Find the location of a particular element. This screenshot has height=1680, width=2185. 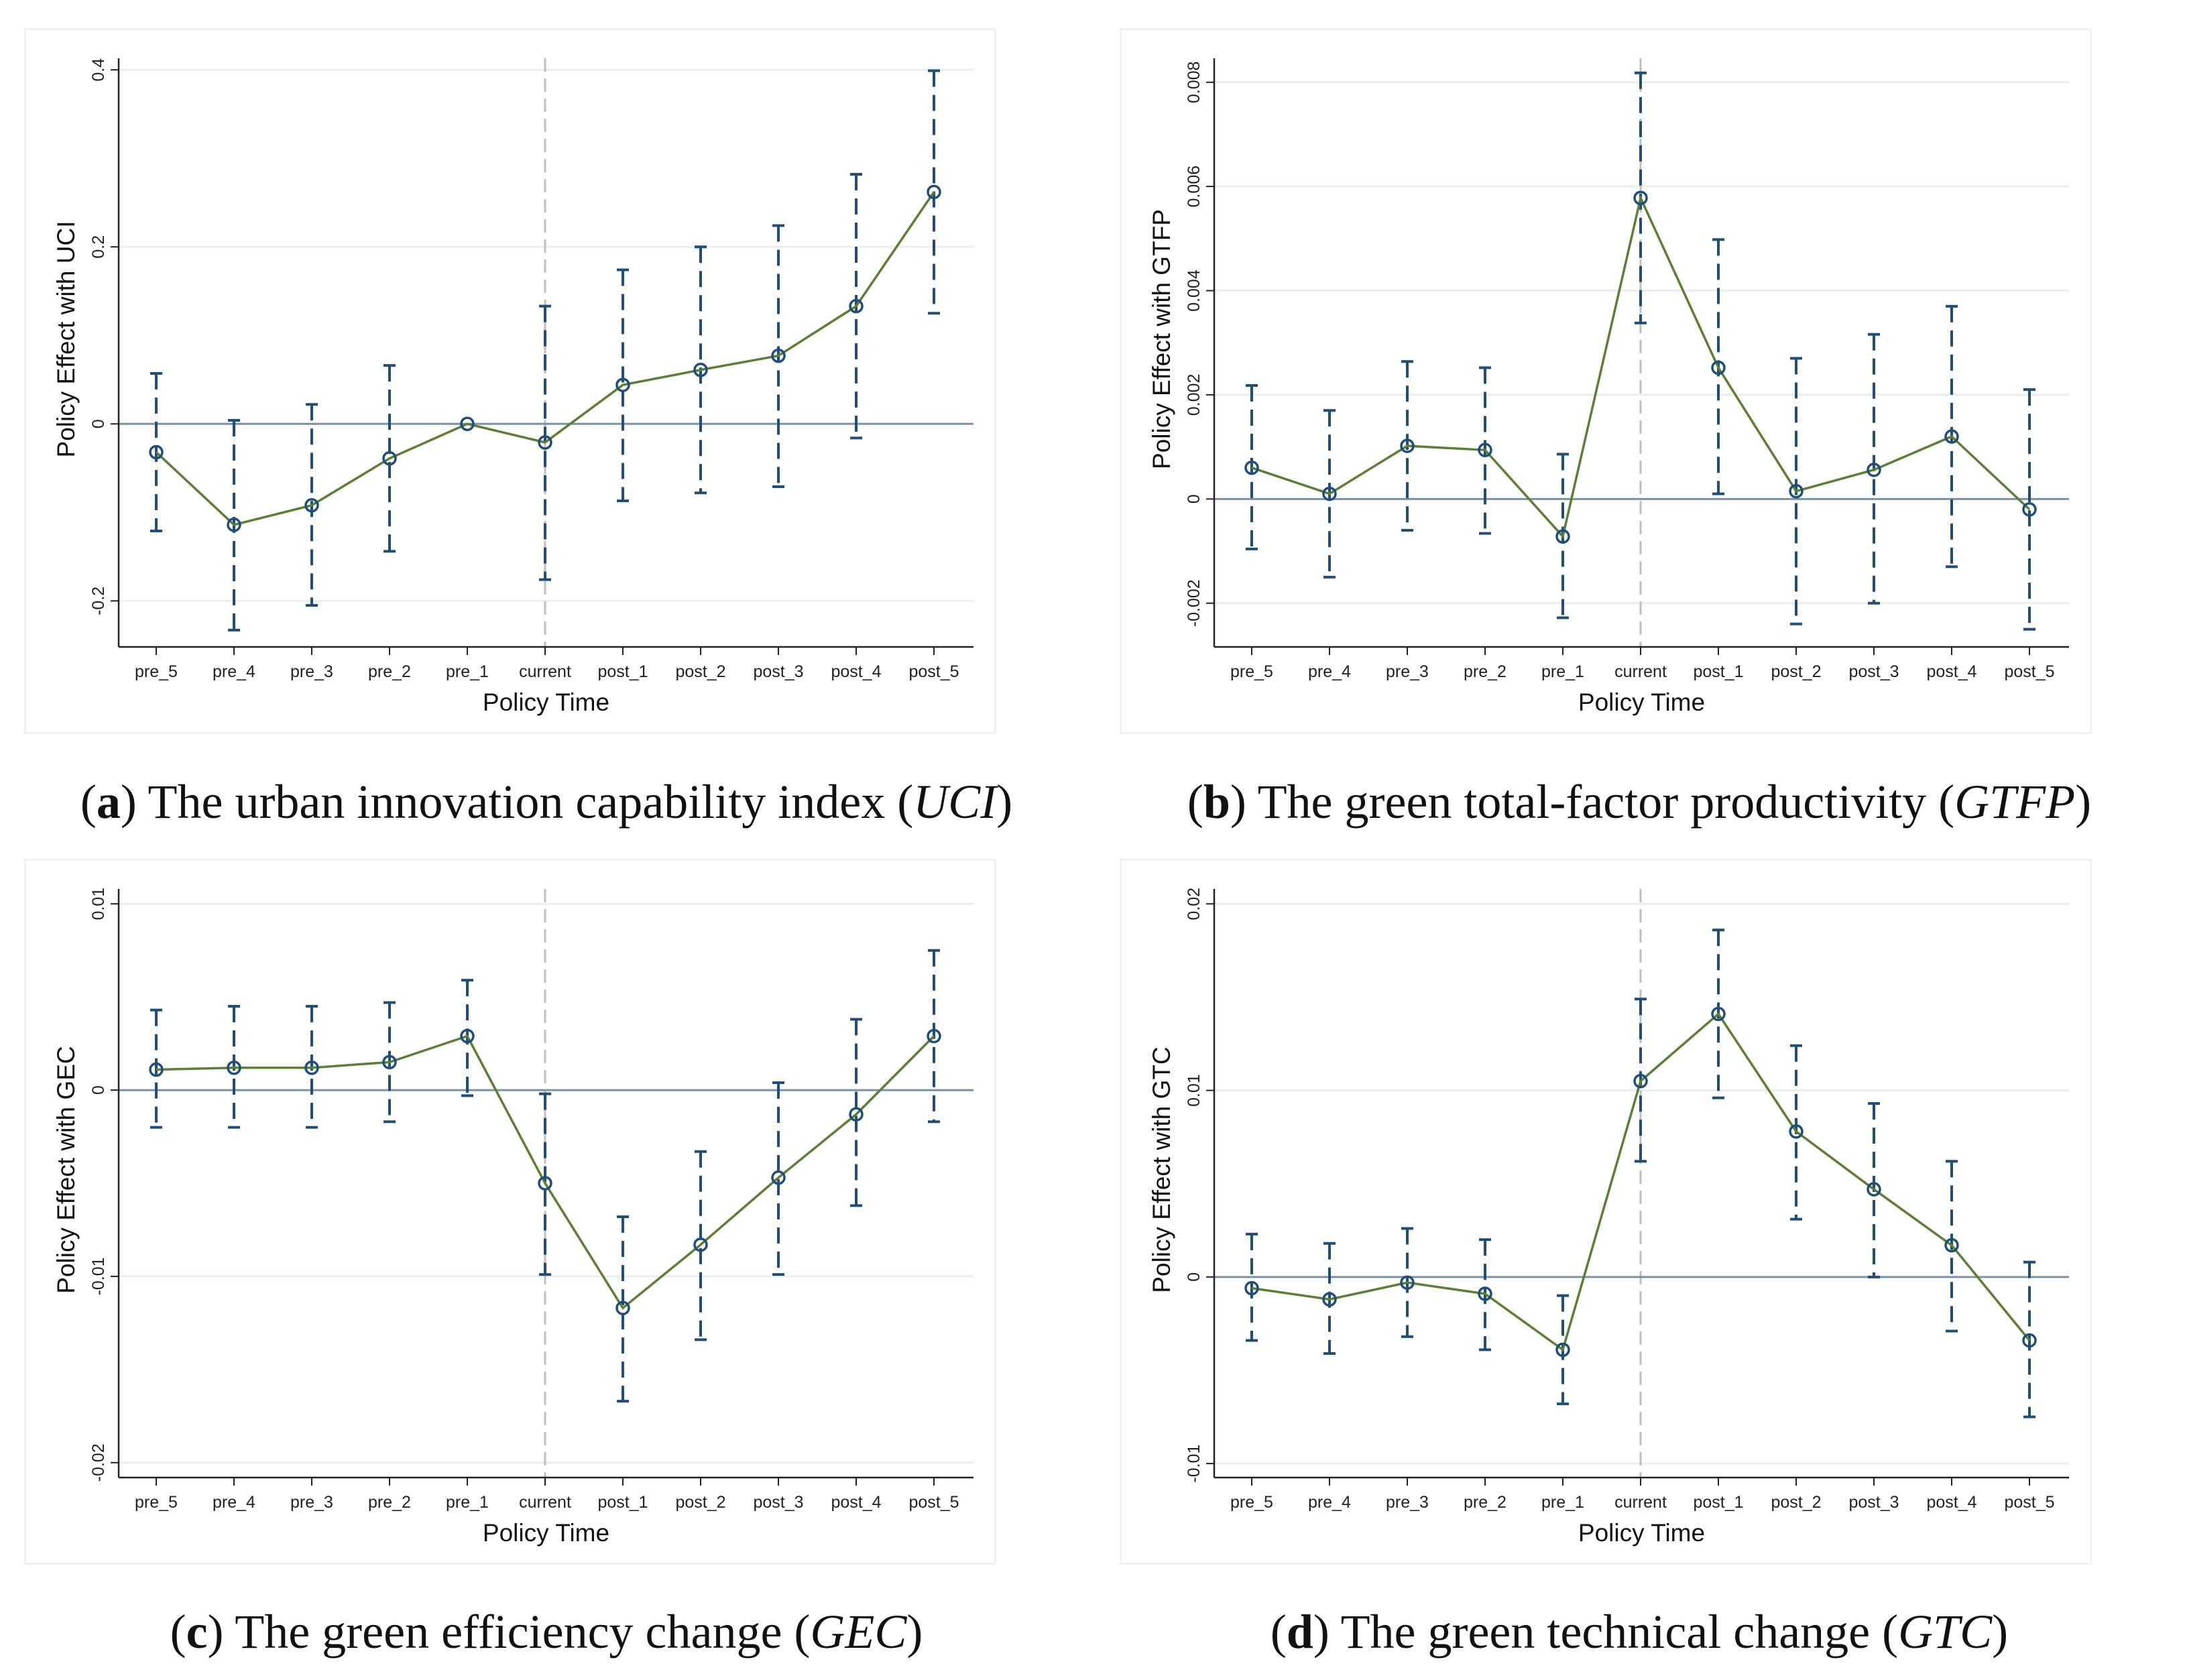

caption-text: The green technical change is located at coordinates (1605, 1632).